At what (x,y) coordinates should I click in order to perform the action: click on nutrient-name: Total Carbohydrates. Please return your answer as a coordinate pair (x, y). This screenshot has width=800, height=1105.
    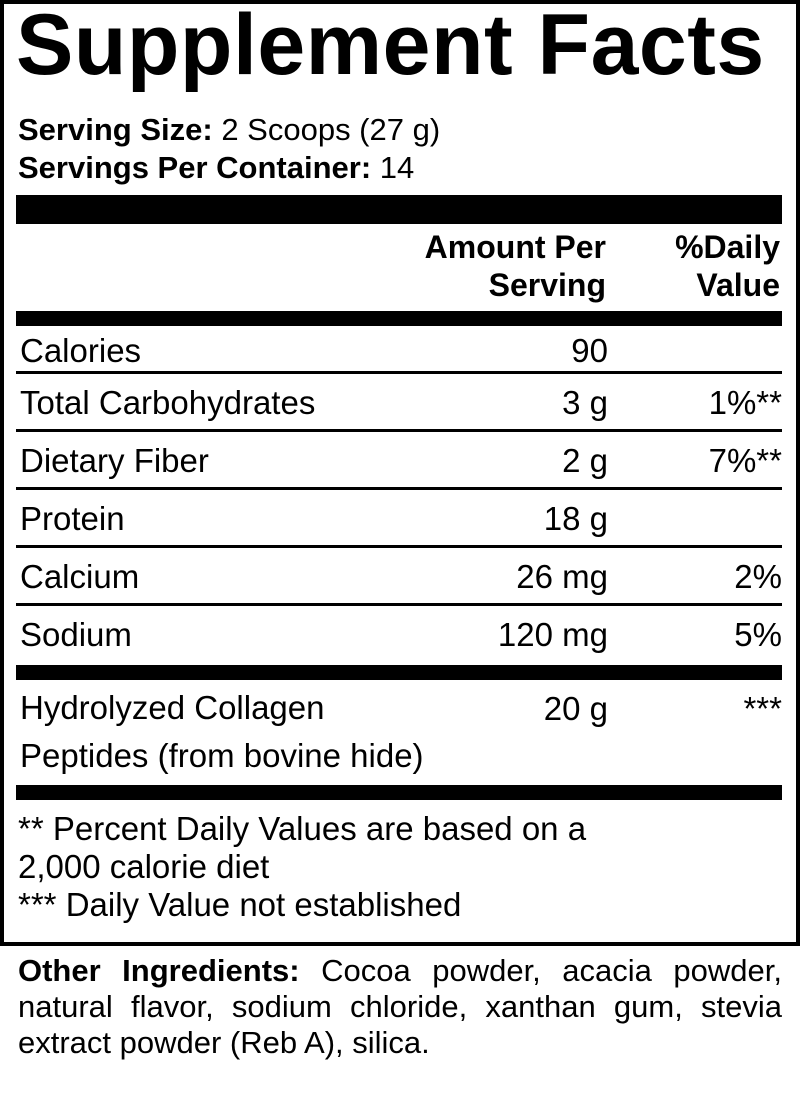
    Looking at the image, I should click on (168, 402).